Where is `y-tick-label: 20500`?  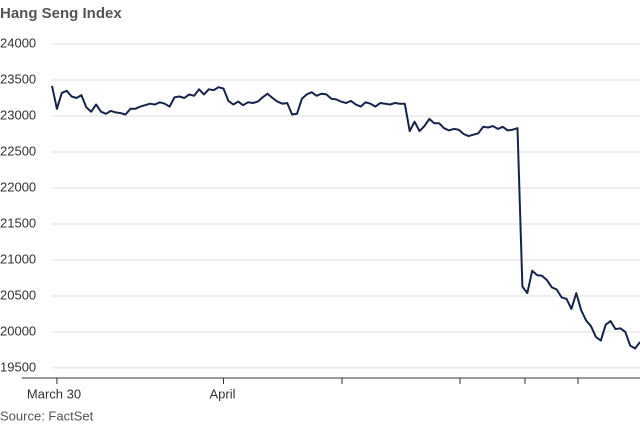 y-tick-label: 20500 is located at coordinates (18, 294).